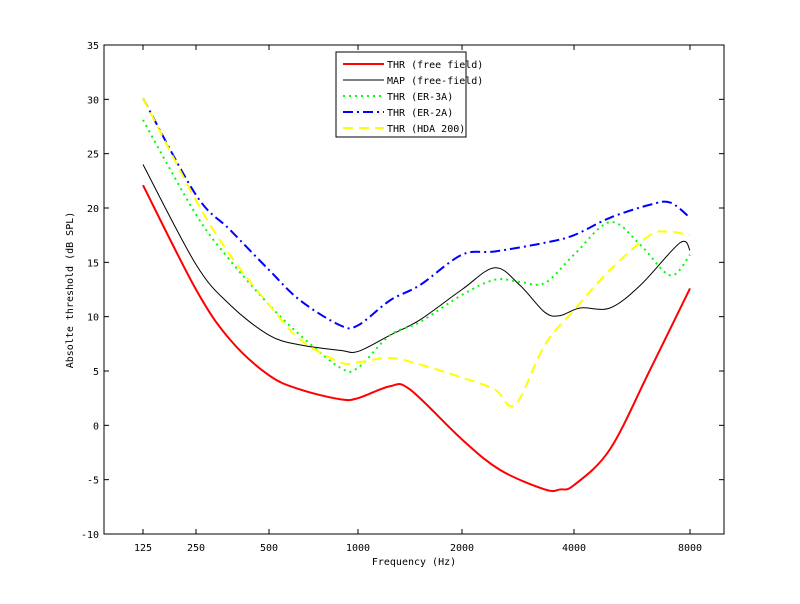 The image size is (800, 604). I want to click on x-tick-label: 2000, so click(462, 548).